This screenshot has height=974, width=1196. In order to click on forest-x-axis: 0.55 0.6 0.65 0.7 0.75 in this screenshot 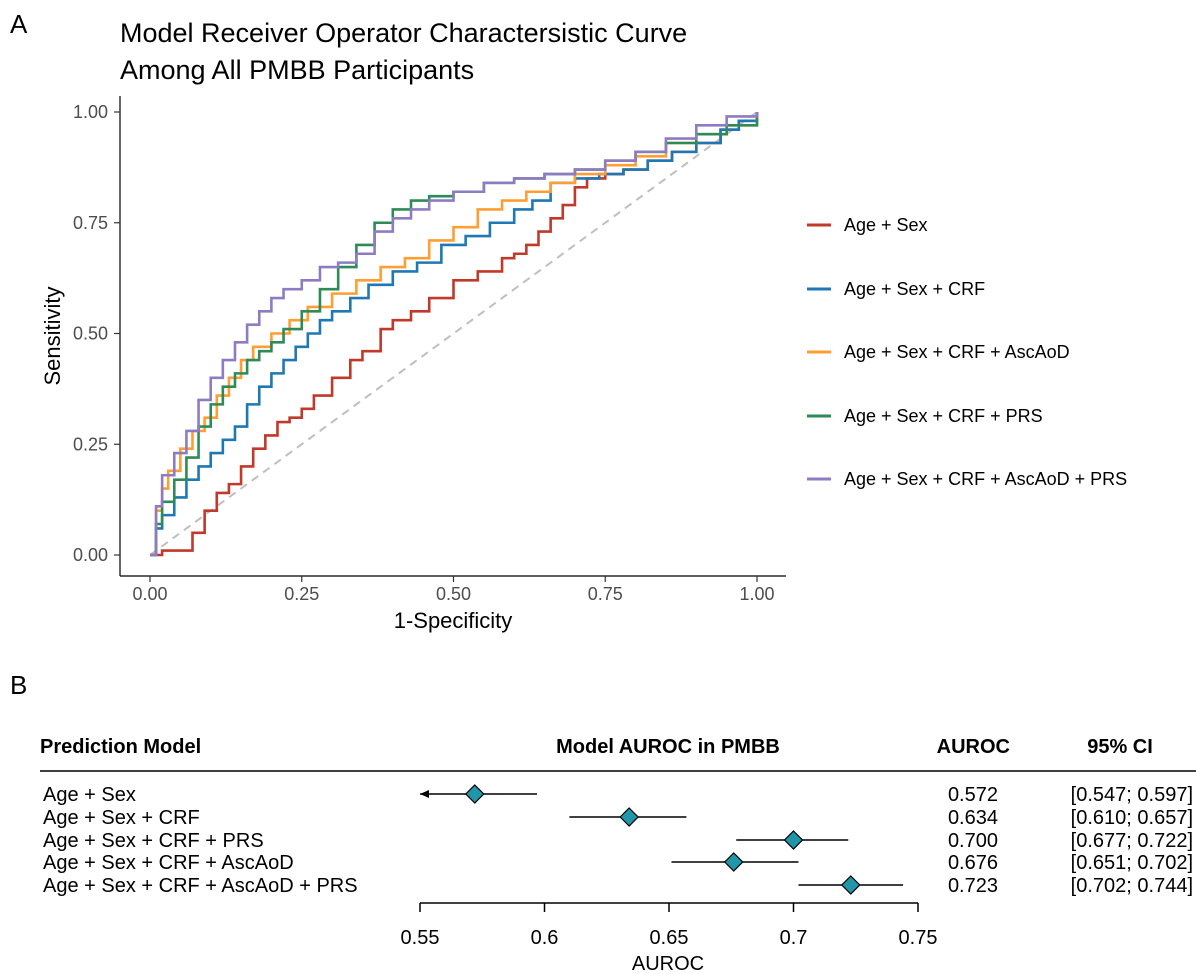, I will do `click(669, 925)`.